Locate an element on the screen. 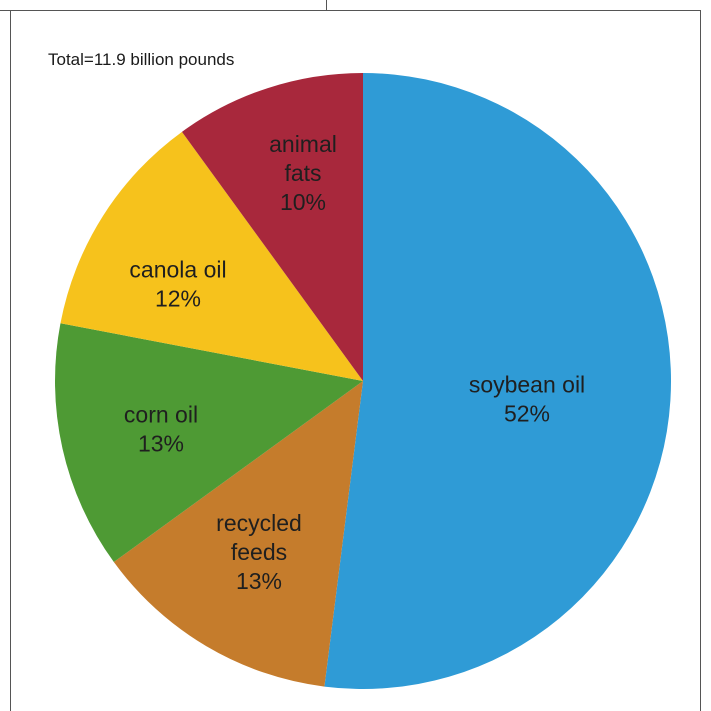 This screenshot has width=711, height=711. slice-label-line: recycled is located at coordinates (259, 523).